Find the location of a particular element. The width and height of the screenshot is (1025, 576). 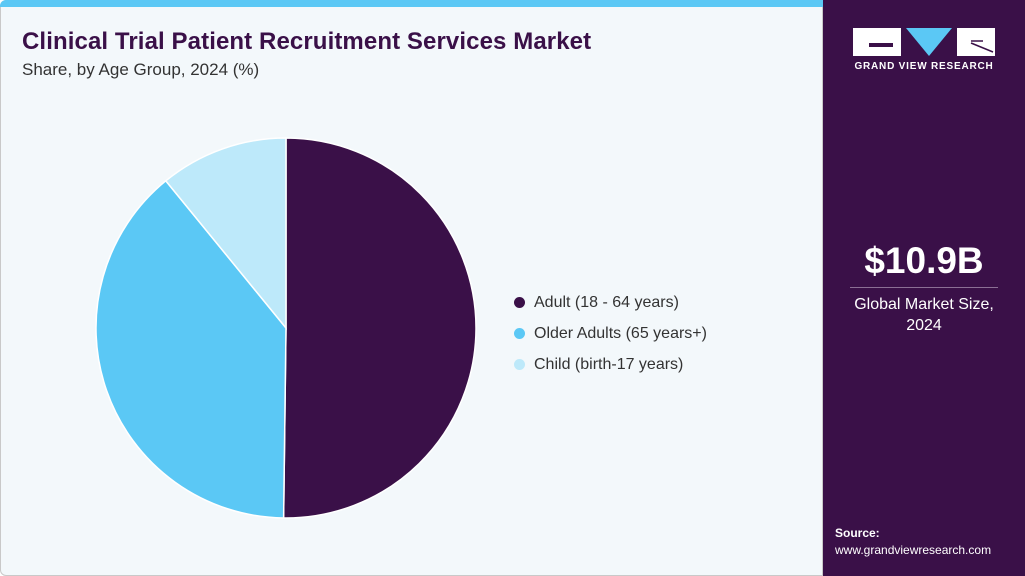

legend-item: Older Adults (65 years+) is located at coordinates (610, 333).